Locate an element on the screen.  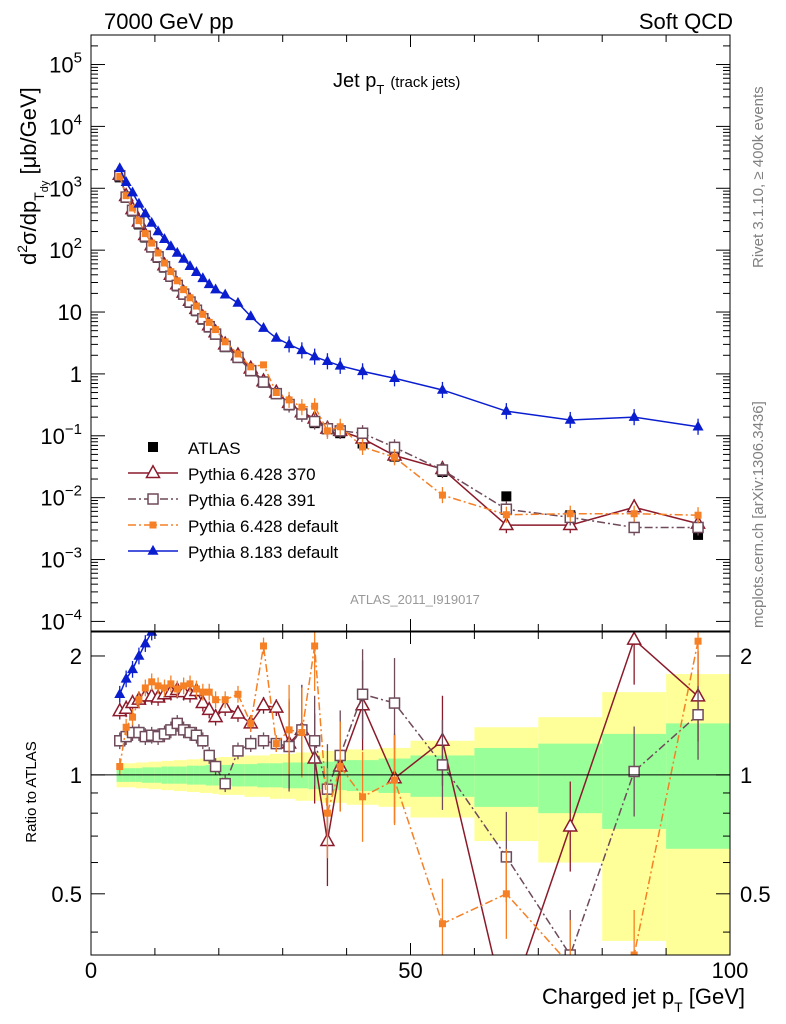
y-tick-label: 1 is located at coordinates (76, 374).